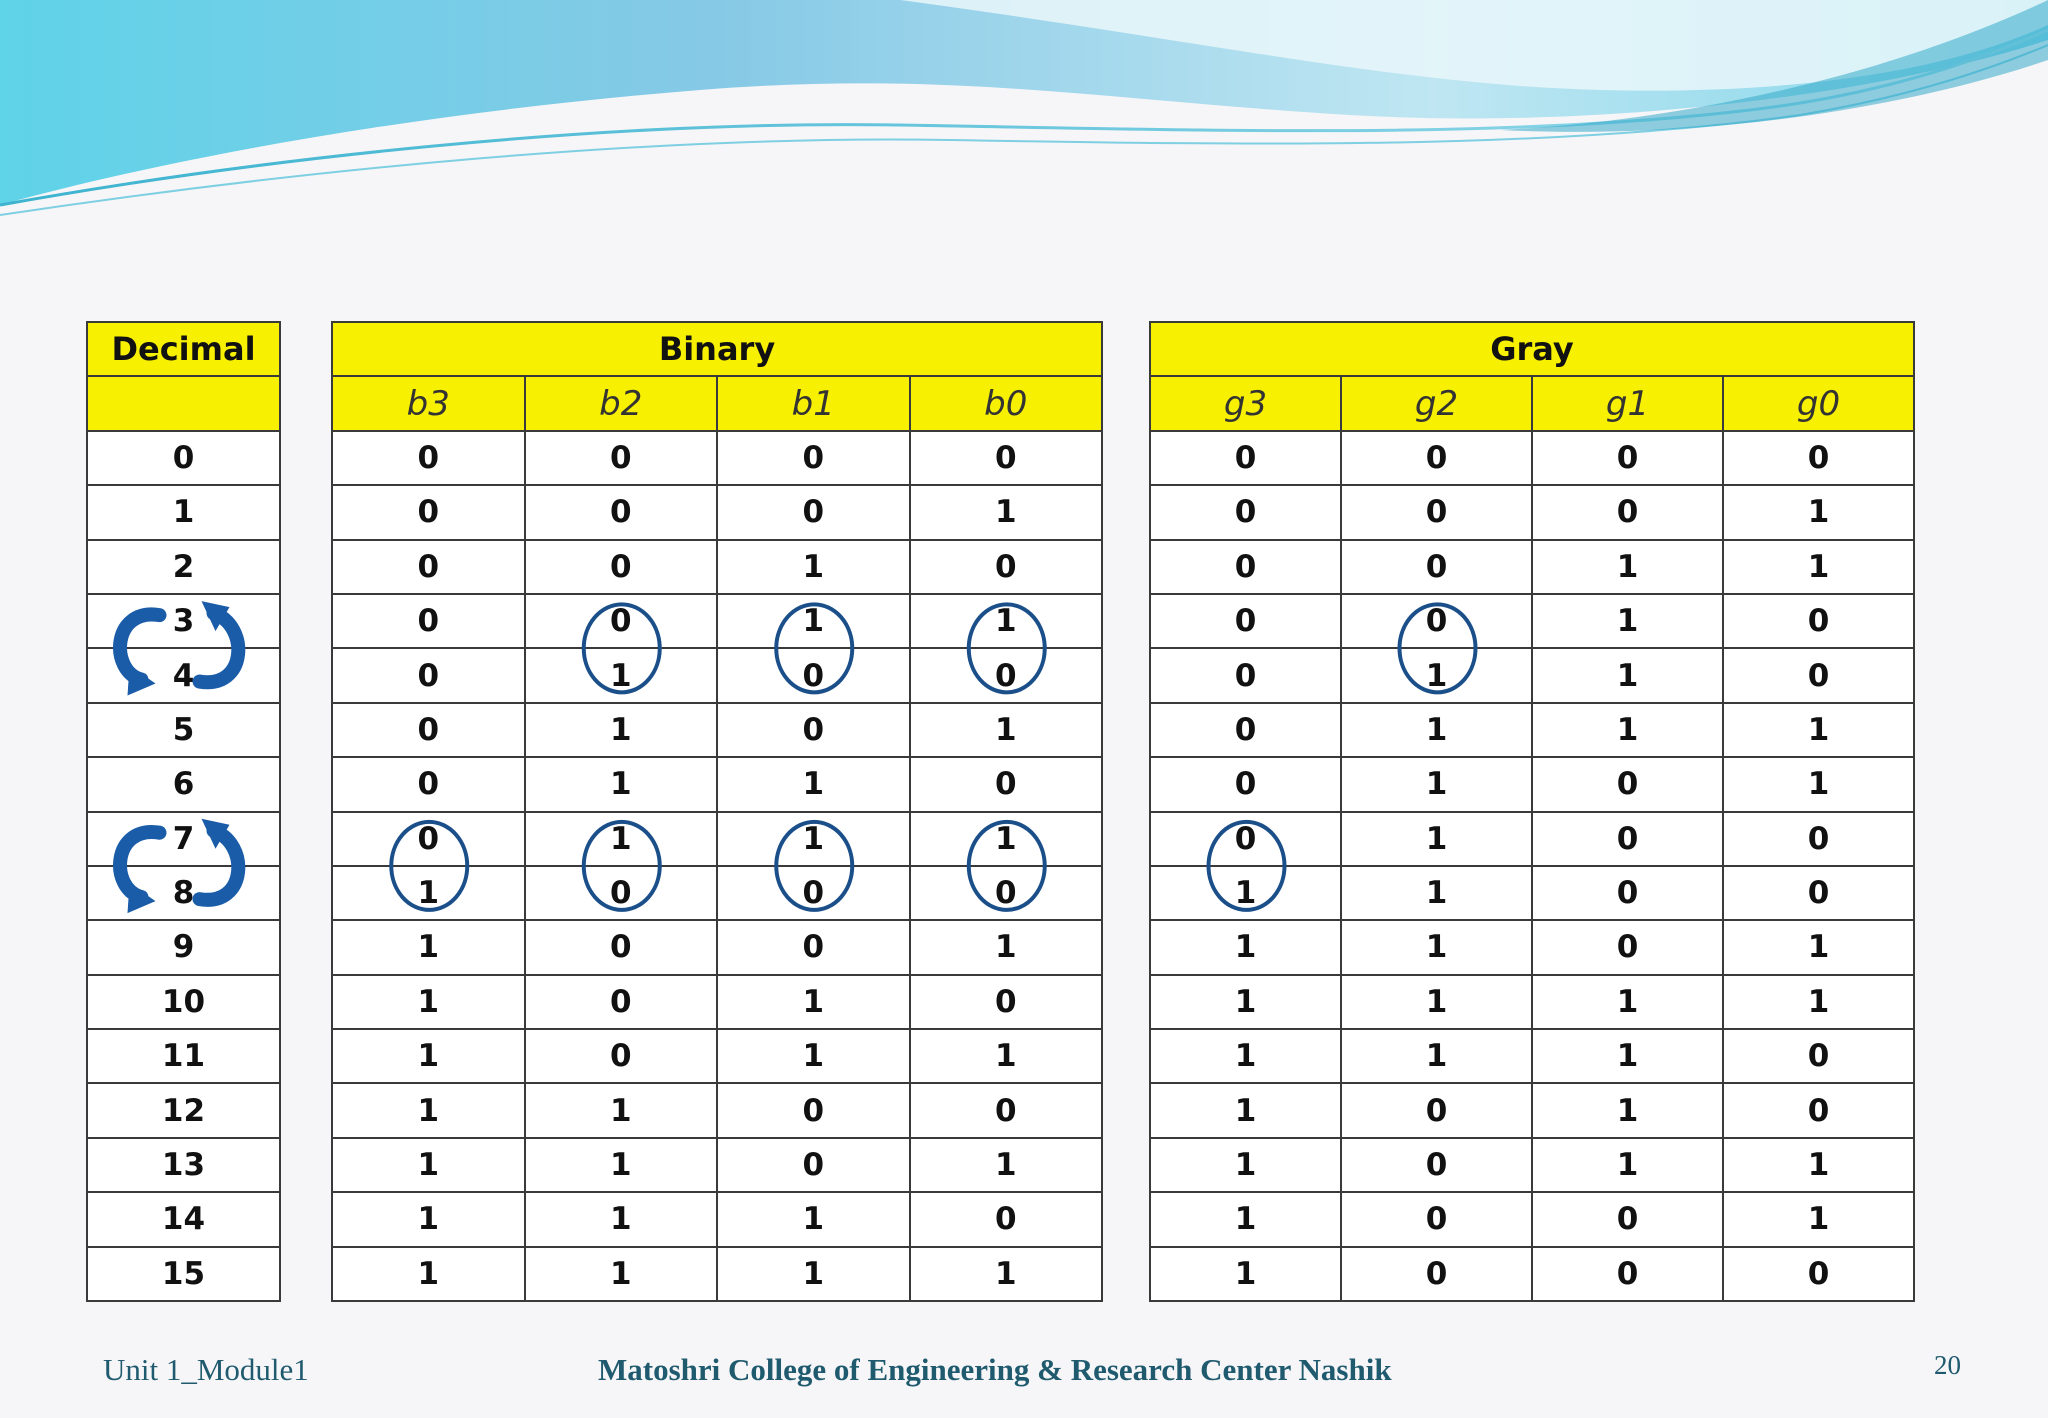 This screenshot has width=2048, height=1418. I want to click on decimal-table: Decimal 0 1 2 3 4 5 6 7 8 9 10 11 12 13 14 15, so click(183, 811).